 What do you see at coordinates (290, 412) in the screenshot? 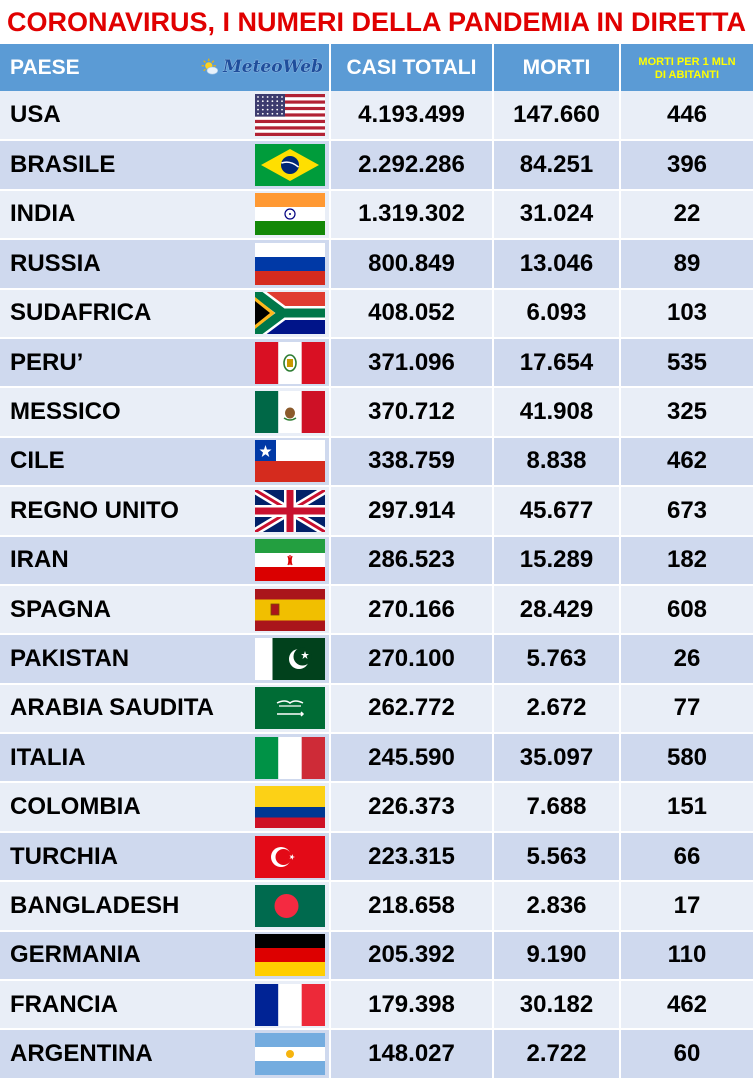
I see `mexico-flag-icon` at bounding box center [290, 412].